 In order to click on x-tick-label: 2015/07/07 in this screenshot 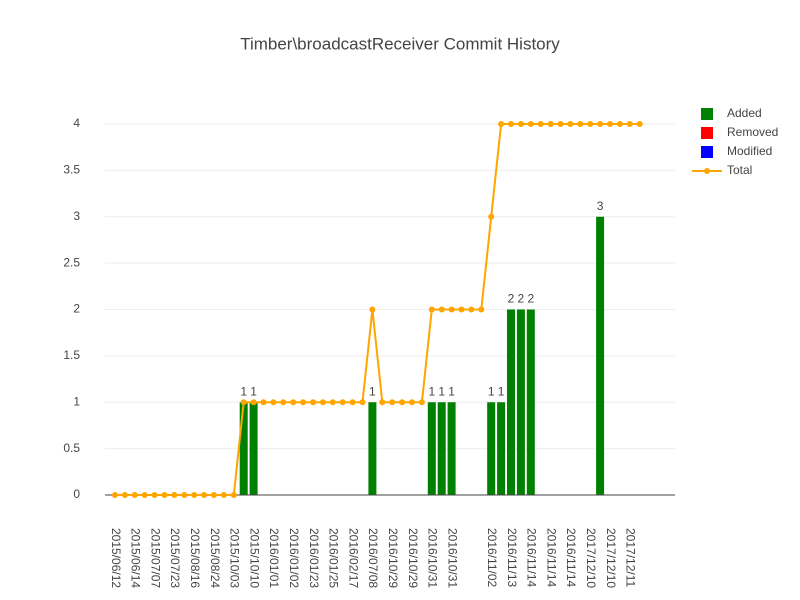, I will do `click(155, 558)`.